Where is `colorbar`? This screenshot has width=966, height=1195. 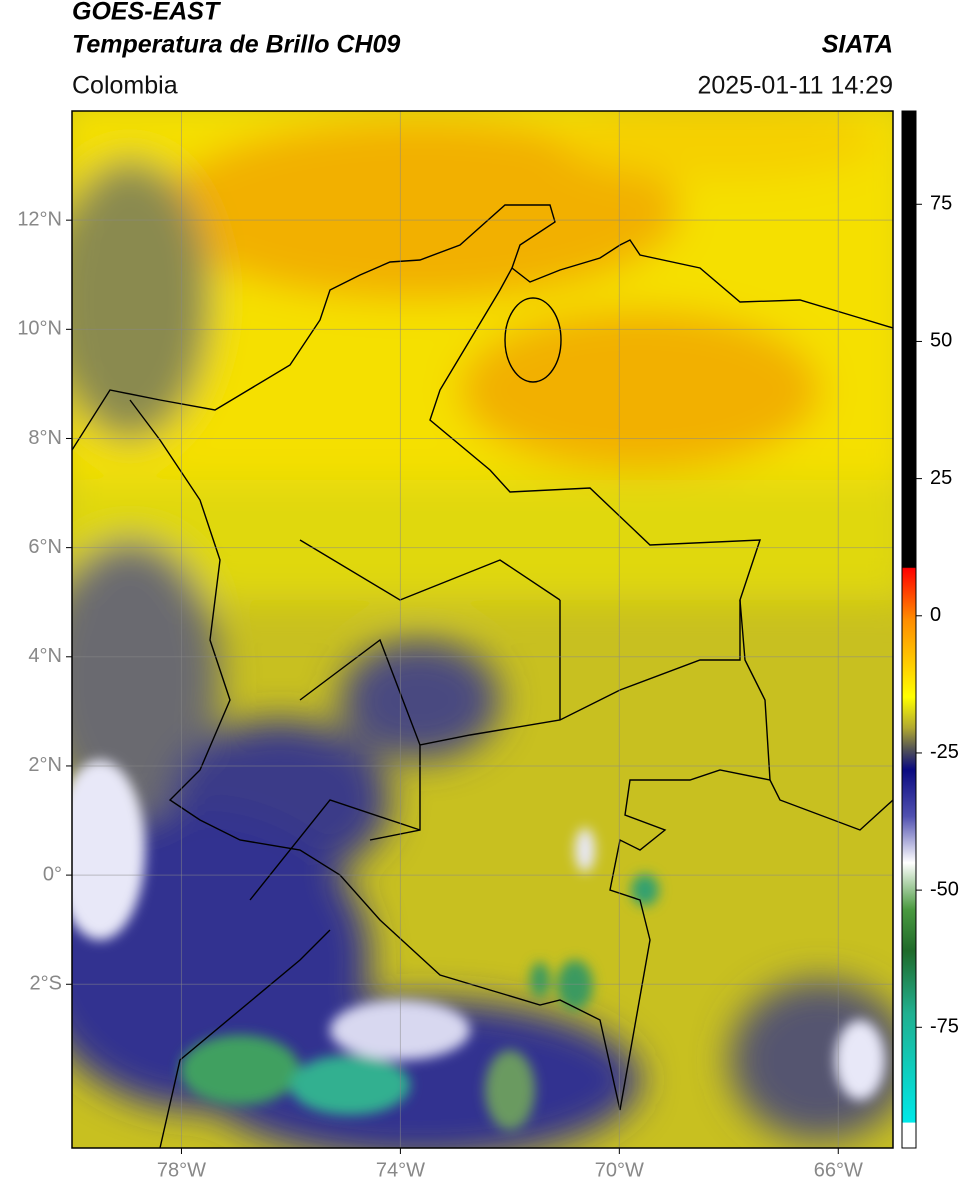
colorbar is located at coordinates (909, 629).